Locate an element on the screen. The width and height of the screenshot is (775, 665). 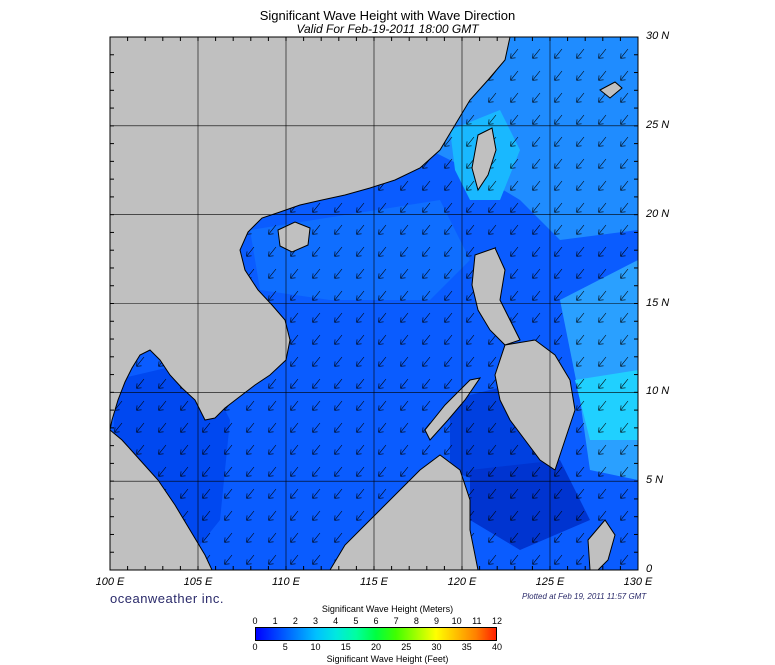
land-borneo is located at coordinates (404, 512).